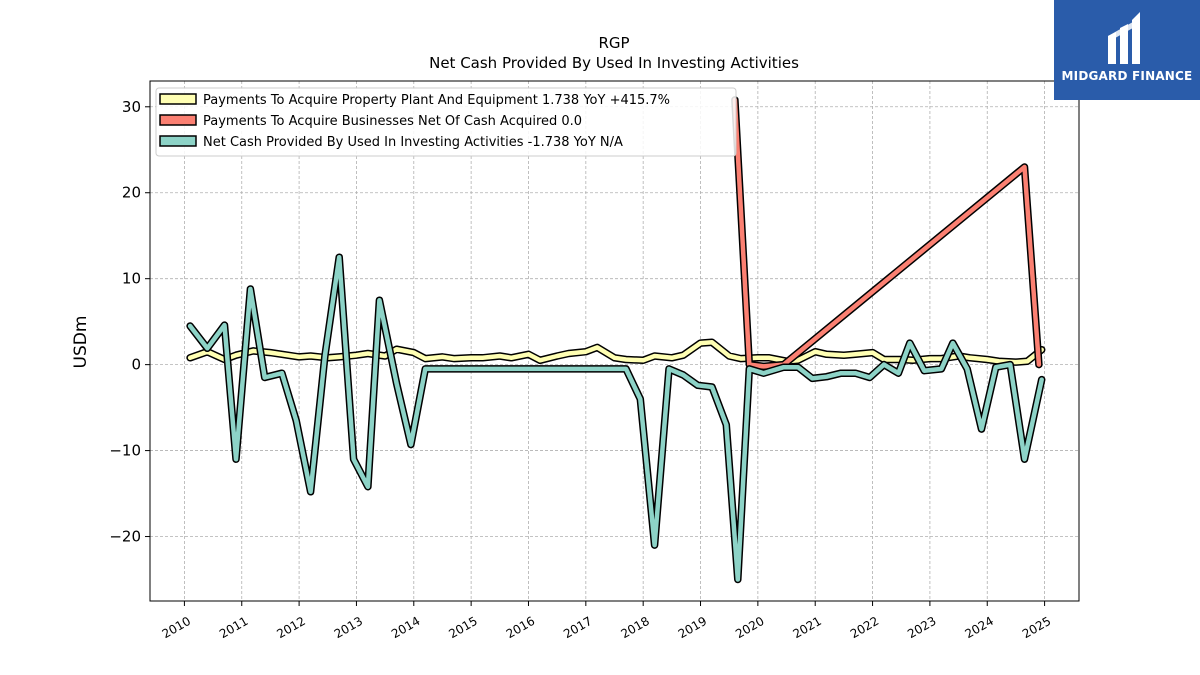 This screenshot has height=675, width=1200. Describe the element at coordinates (806, 627) in the screenshot. I see `x-tick-label: 2021` at that location.